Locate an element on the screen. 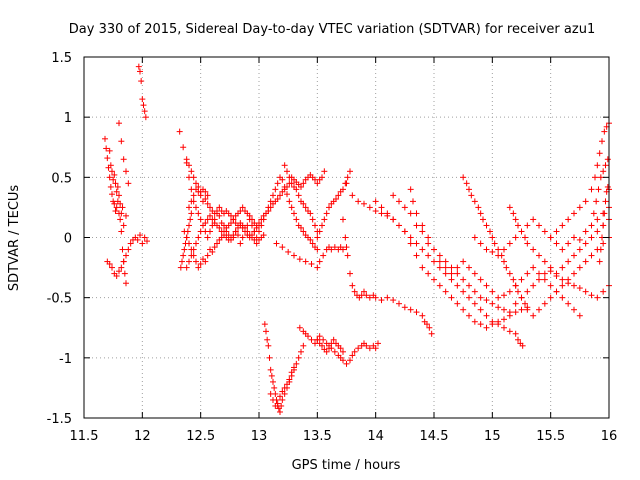  y-tick-labels: -1.5 -1 -0.5 0 0.5 1 1.5 is located at coordinates (59, 239).